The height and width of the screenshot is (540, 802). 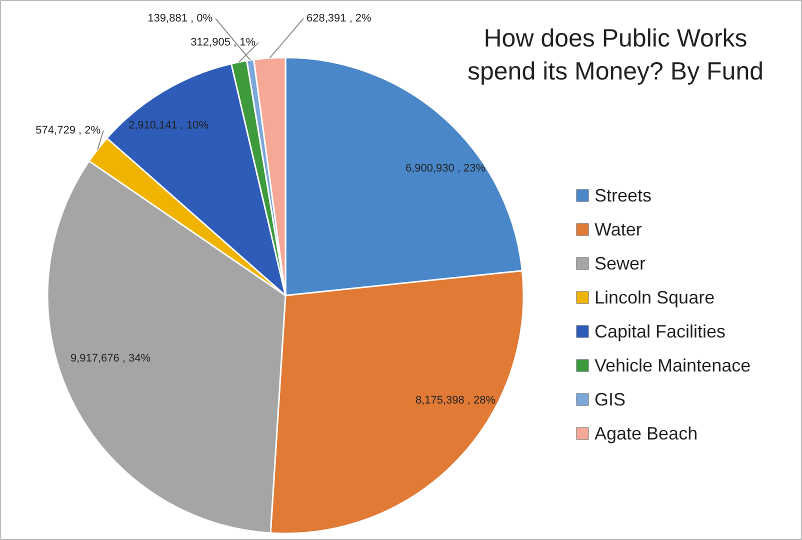 What do you see at coordinates (616, 55) in the screenshot?
I see `text: How does Public Works spend its Money? By Fund` at bounding box center [616, 55].